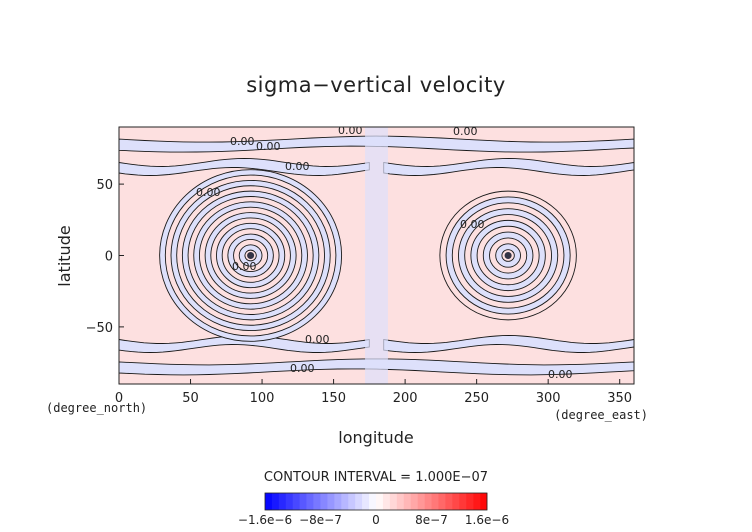 This screenshot has height=532, width=752. What do you see at coordinates (376, 85) in the screenshot?
I see `chart-title: sigma−vertical velocity` at bounding box center [376, 85].